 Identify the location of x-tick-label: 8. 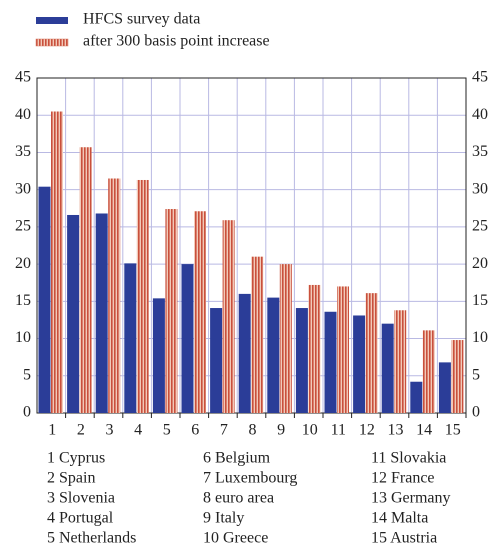
(253, 430).